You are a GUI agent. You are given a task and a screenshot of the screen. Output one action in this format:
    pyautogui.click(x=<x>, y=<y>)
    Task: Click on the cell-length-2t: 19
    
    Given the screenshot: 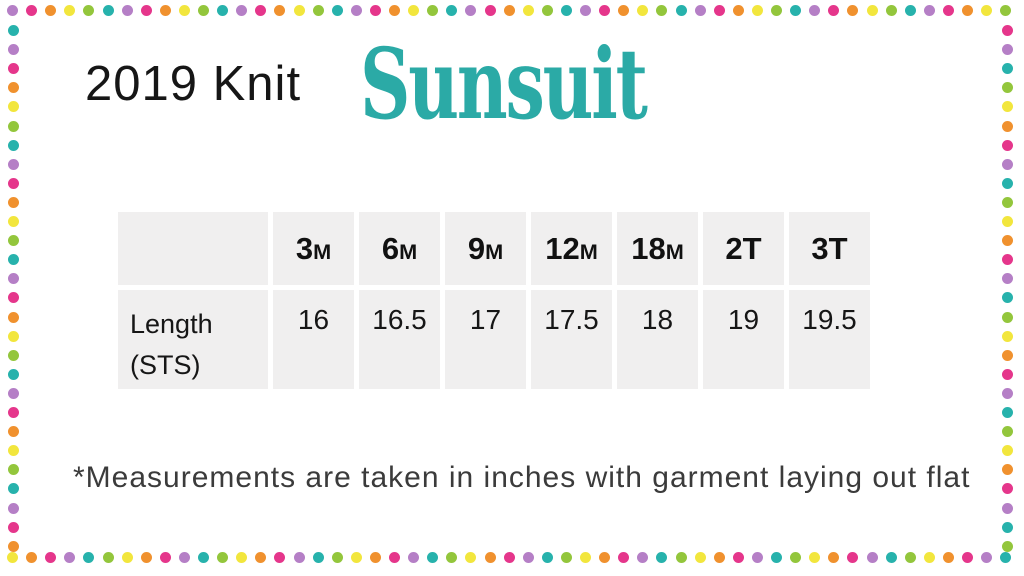 What is the action you would take?
    pyautogui.click(x=743, y=339)
    